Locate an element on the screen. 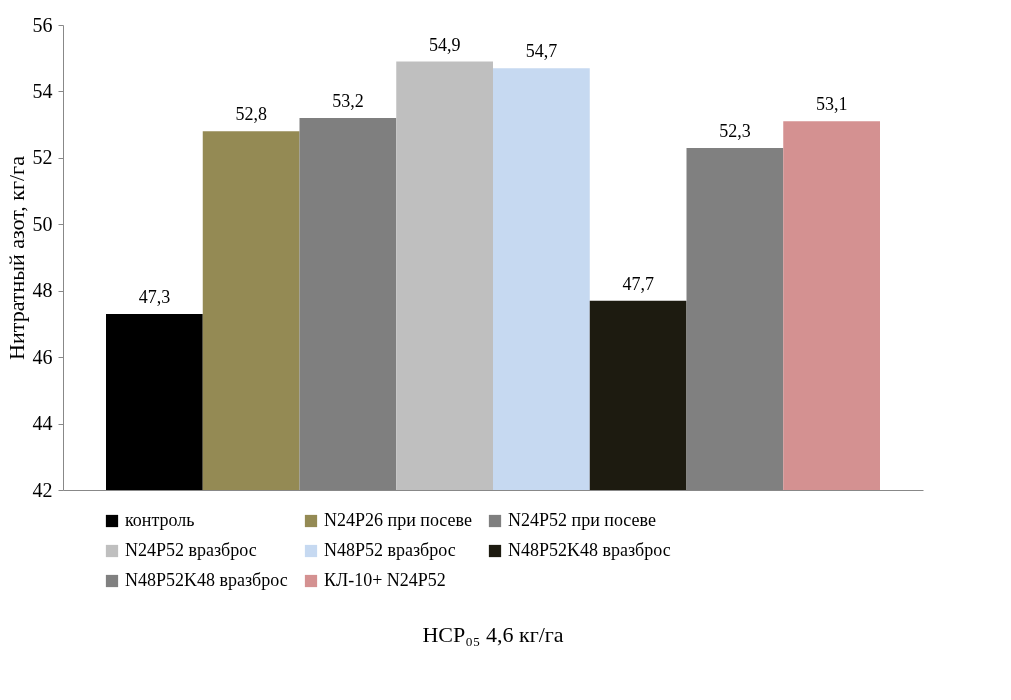 The width and height of the screenshot is (1011, 700). legend-label: контроль is located at coordinates (160, 520).